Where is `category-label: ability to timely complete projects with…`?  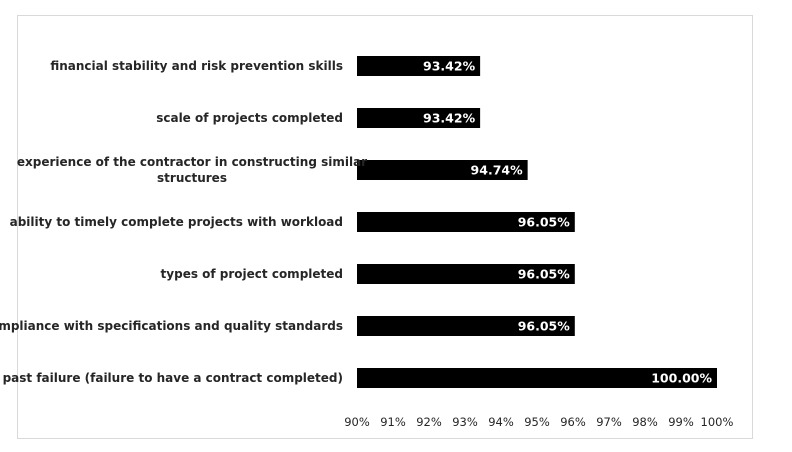
category-label: ability to timely complete projects with… is located at coordinates (176, 222).